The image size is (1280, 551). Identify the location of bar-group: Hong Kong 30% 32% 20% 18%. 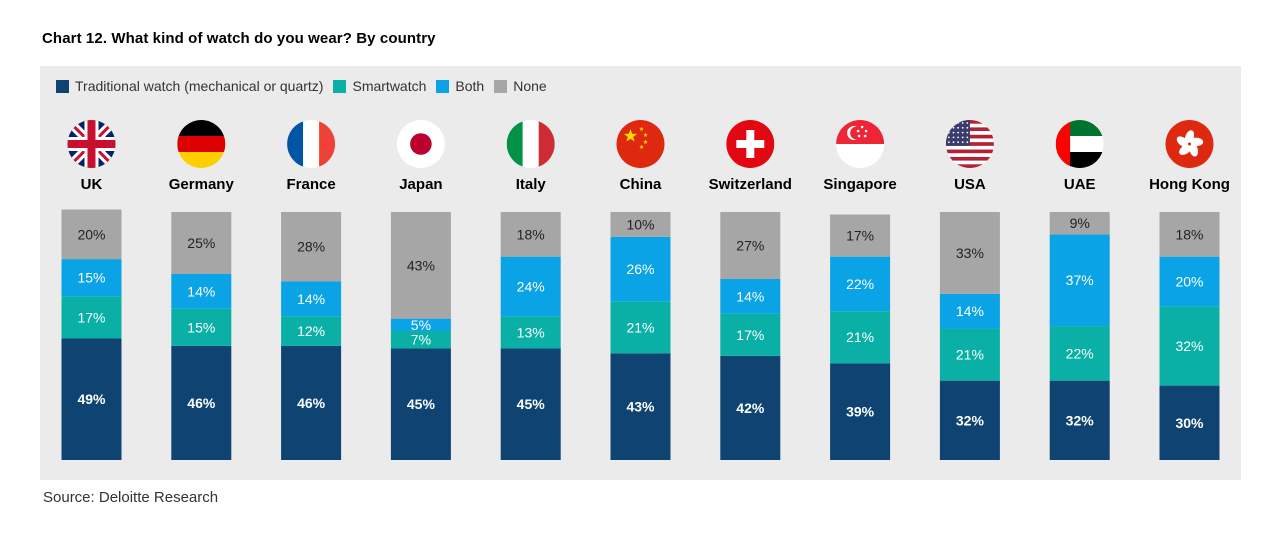
(1189, 318).